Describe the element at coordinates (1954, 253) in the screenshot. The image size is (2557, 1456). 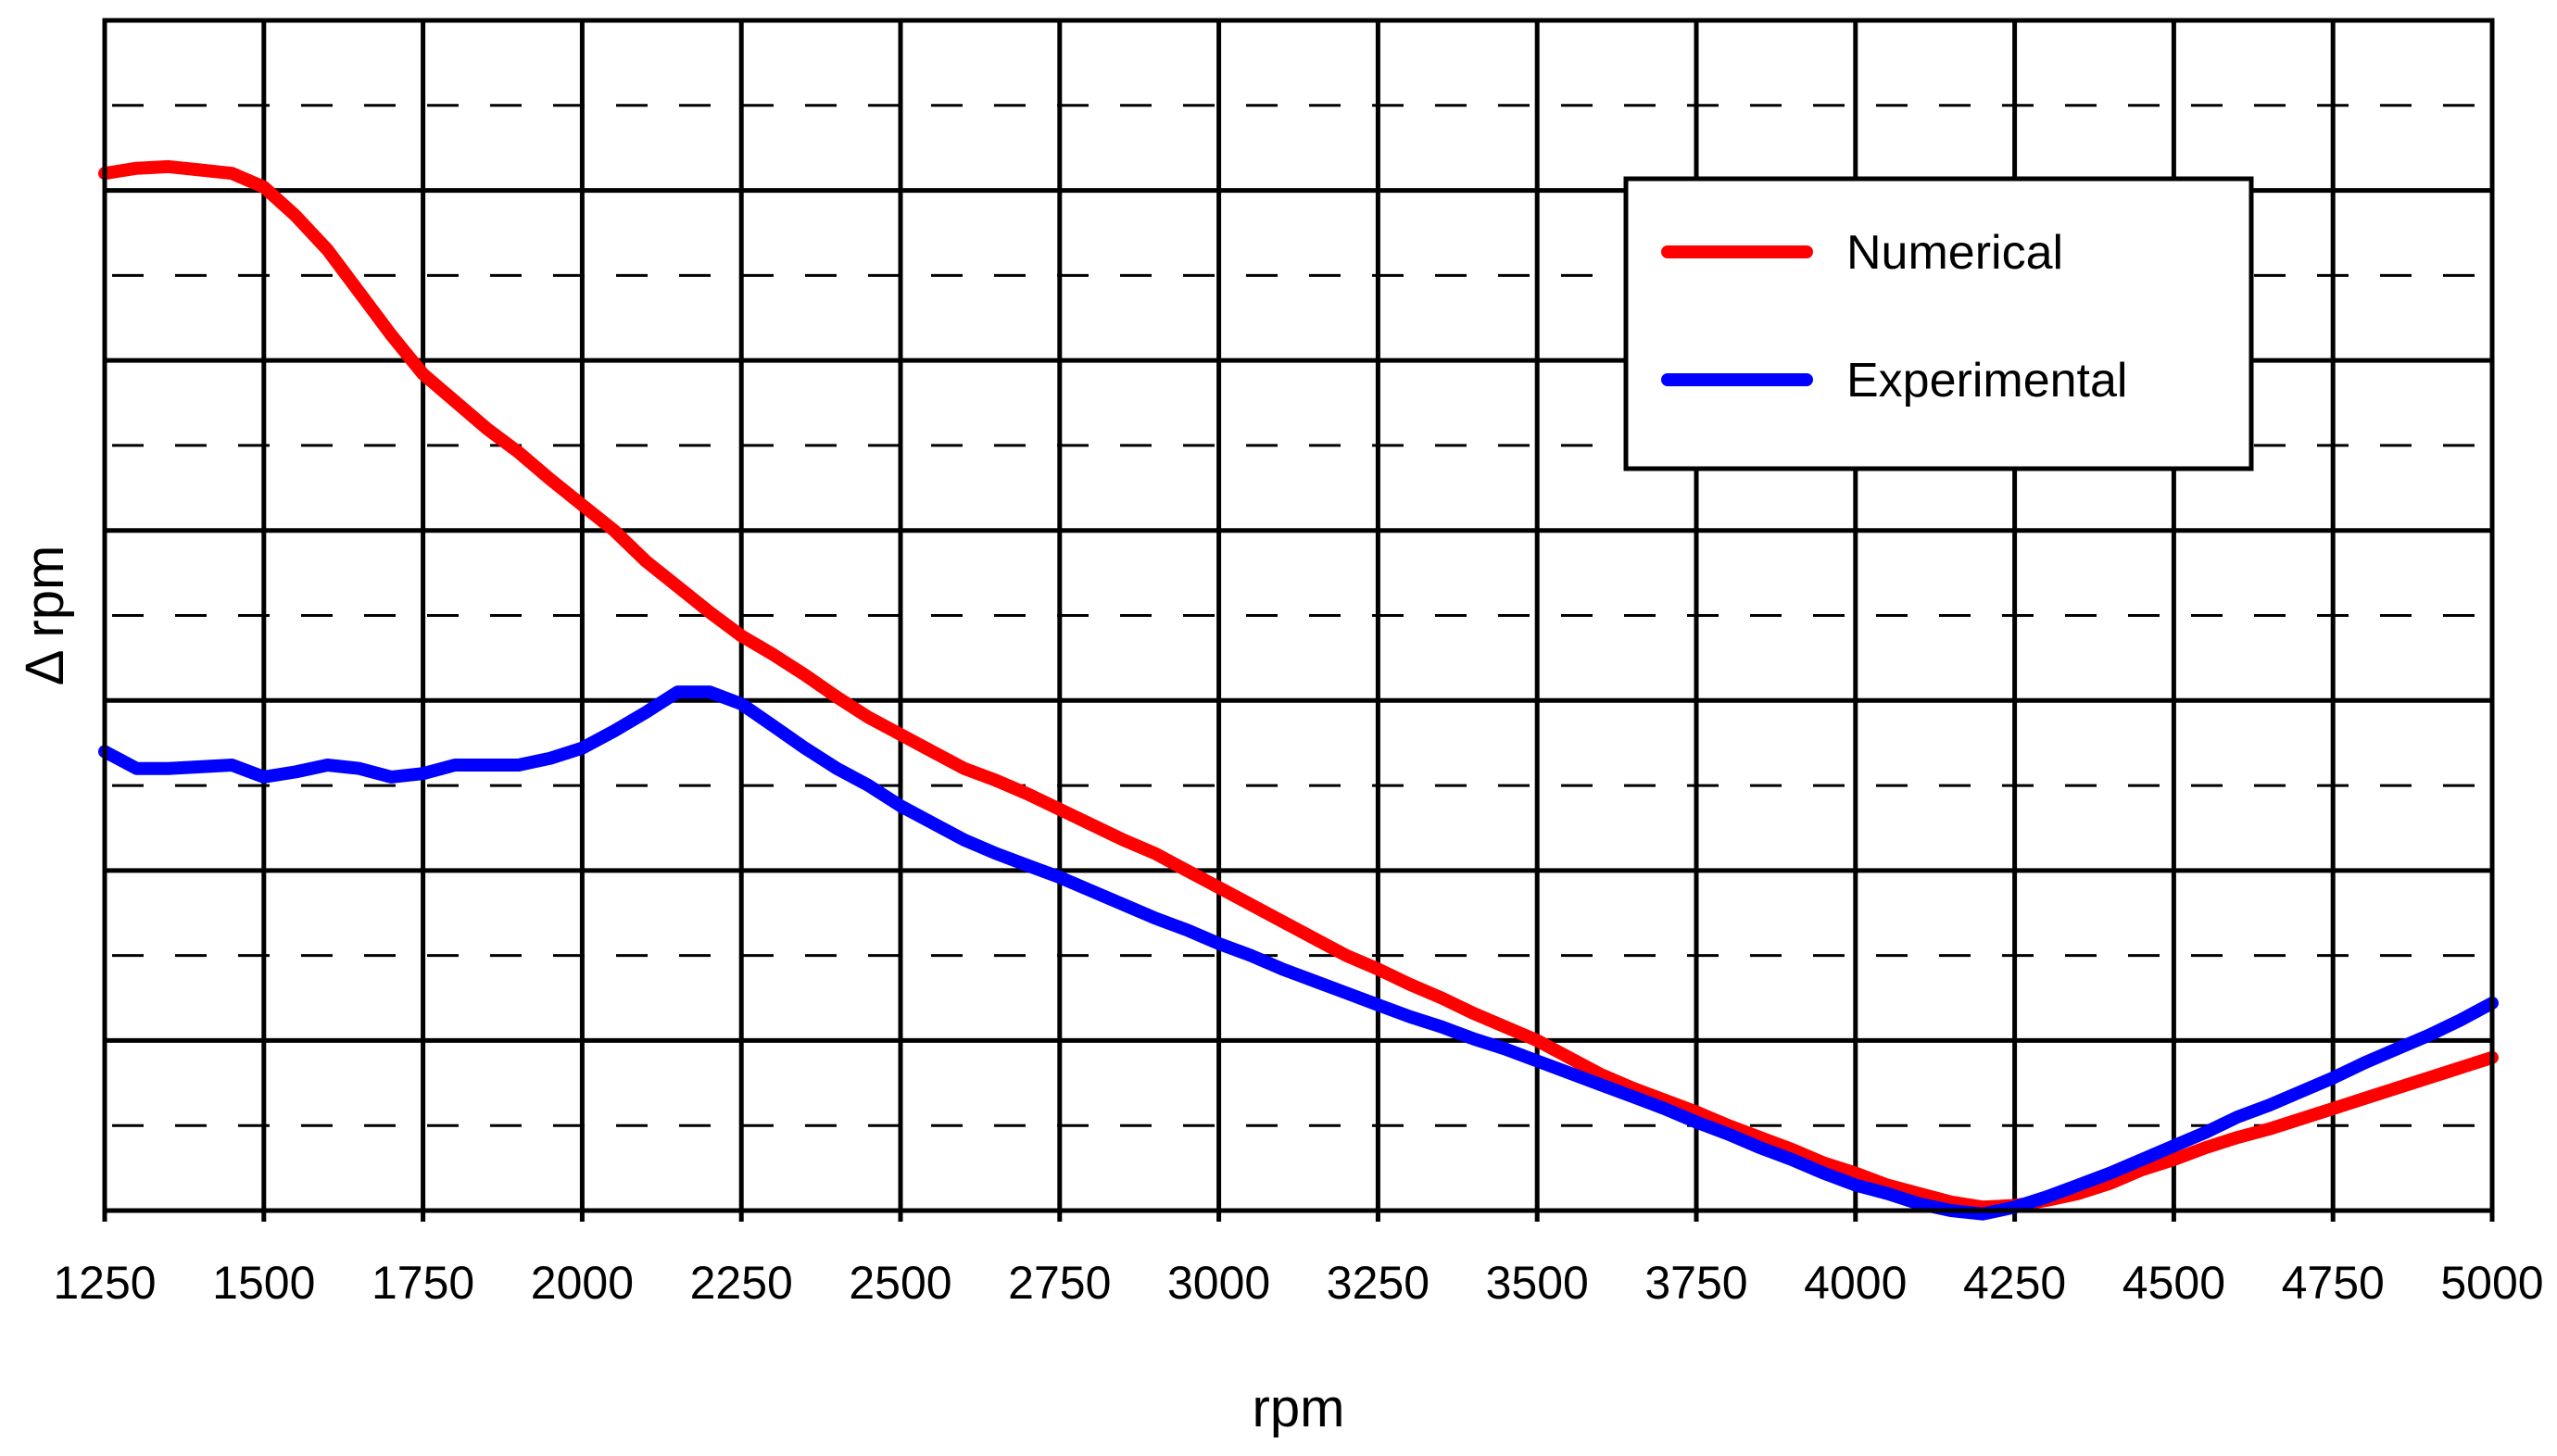
I see `legend-label-numerical: Numerical` at that location.